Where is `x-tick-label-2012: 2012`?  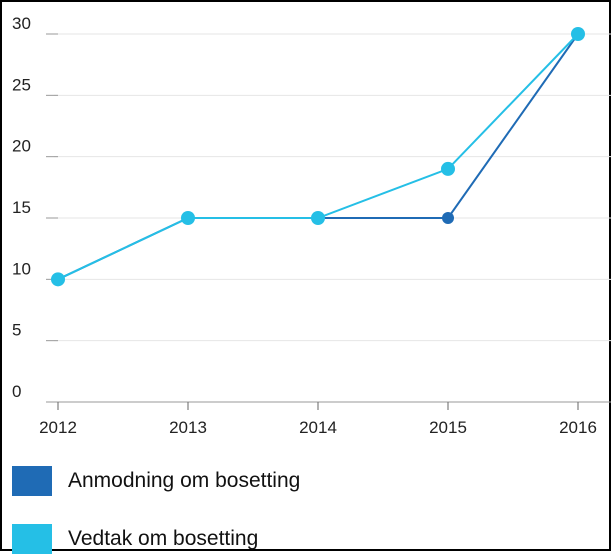 x-tick-label-2012: 2012 is located at coordinates (58, 427).